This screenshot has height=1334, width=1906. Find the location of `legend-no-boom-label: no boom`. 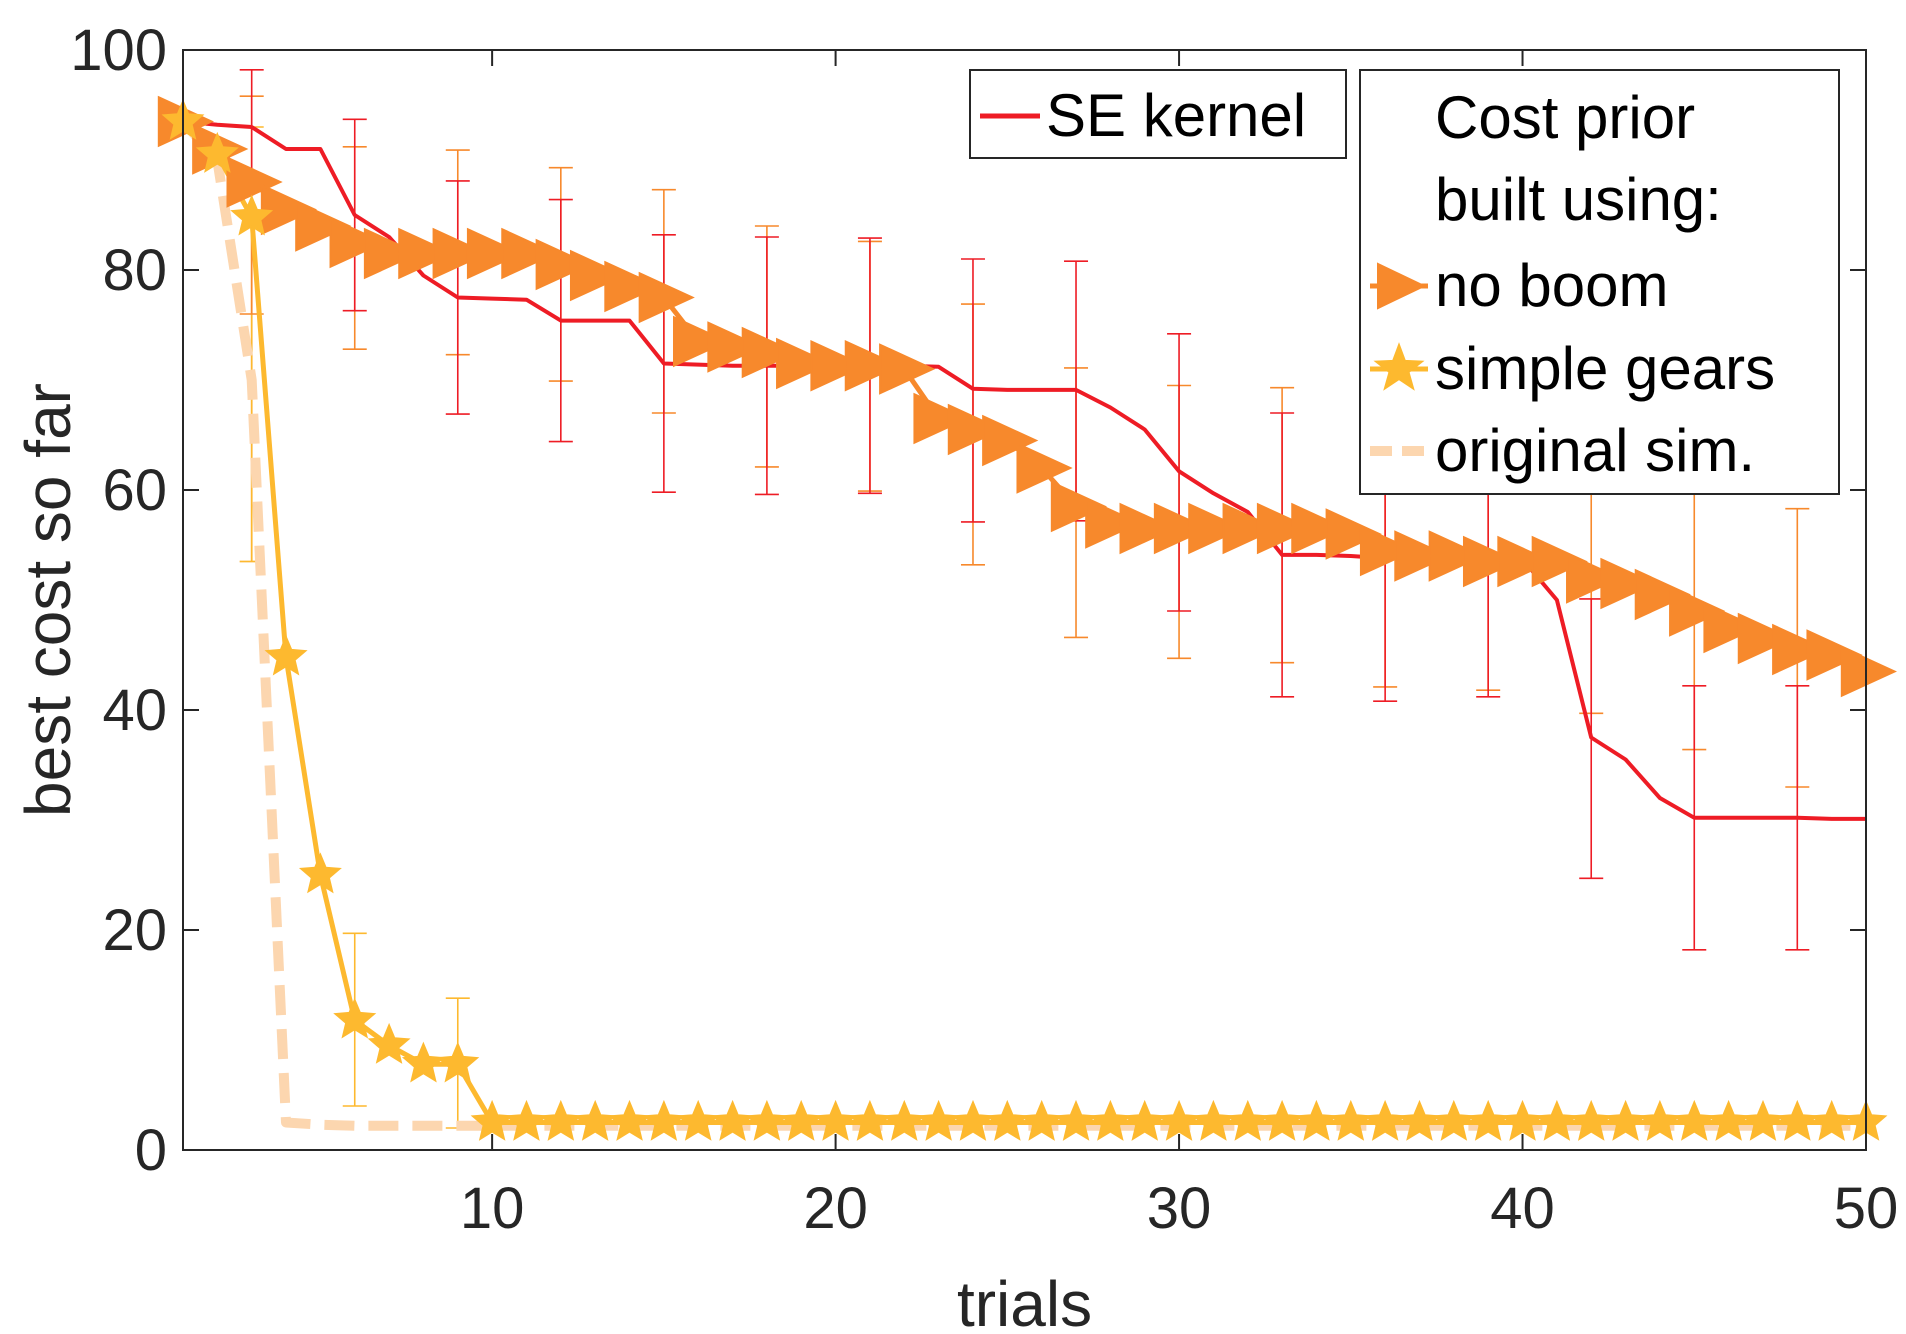

legend-no-boom-label: no boom is located at coordinates (1552, 285).